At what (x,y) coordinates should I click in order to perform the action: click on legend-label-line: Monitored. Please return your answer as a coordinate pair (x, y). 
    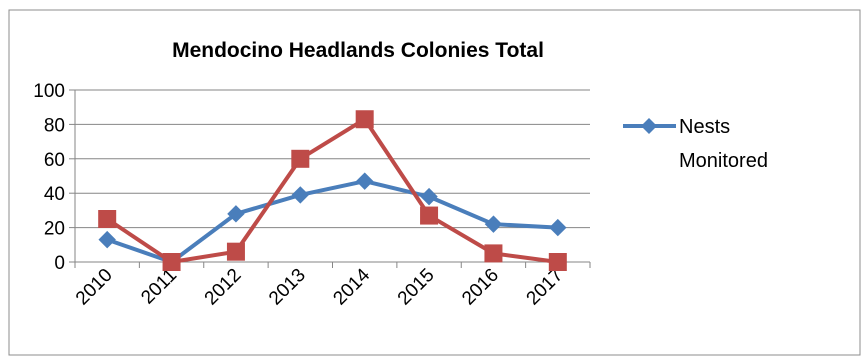
    Looking at the image, I should click on (723, 161).